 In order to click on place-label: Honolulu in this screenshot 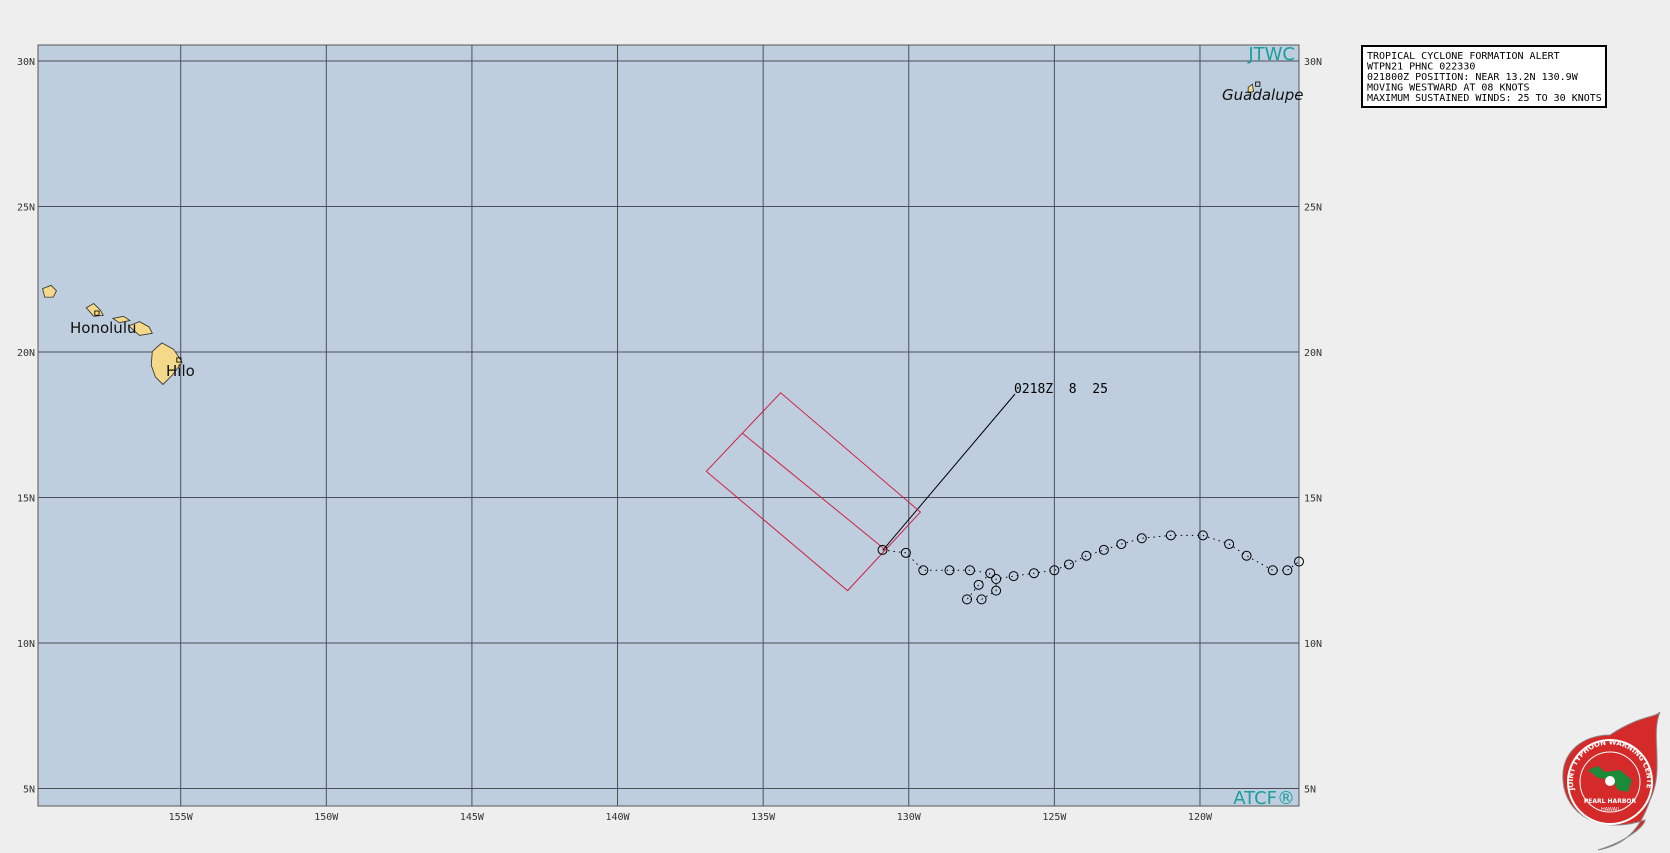, I will do `click(103, 328)`.